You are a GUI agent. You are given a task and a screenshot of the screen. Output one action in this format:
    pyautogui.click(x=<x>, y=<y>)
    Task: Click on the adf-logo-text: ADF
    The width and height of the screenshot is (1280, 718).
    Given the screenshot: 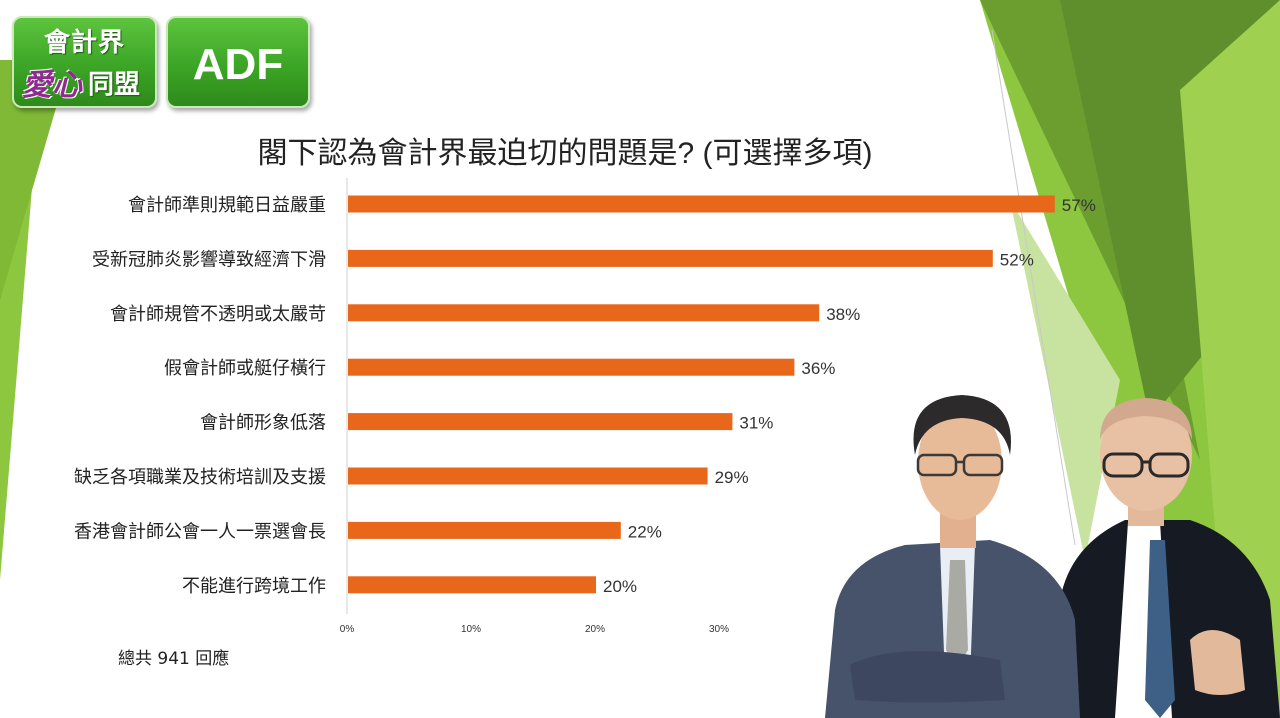 What is the action you would take?
    pyautogui.click(x=238, y=64)
    